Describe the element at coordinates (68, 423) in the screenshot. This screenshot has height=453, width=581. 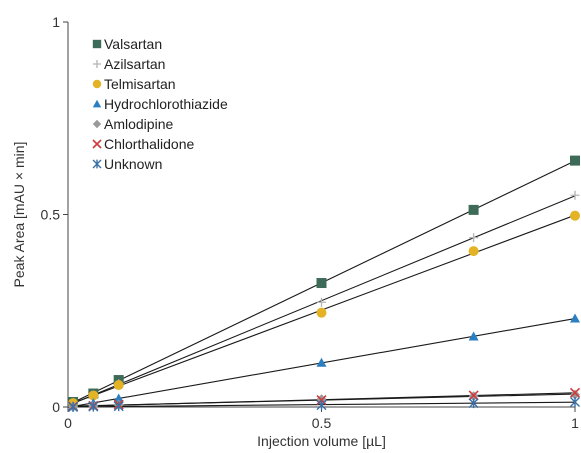
I see `x-tick-label: 0` at that location.